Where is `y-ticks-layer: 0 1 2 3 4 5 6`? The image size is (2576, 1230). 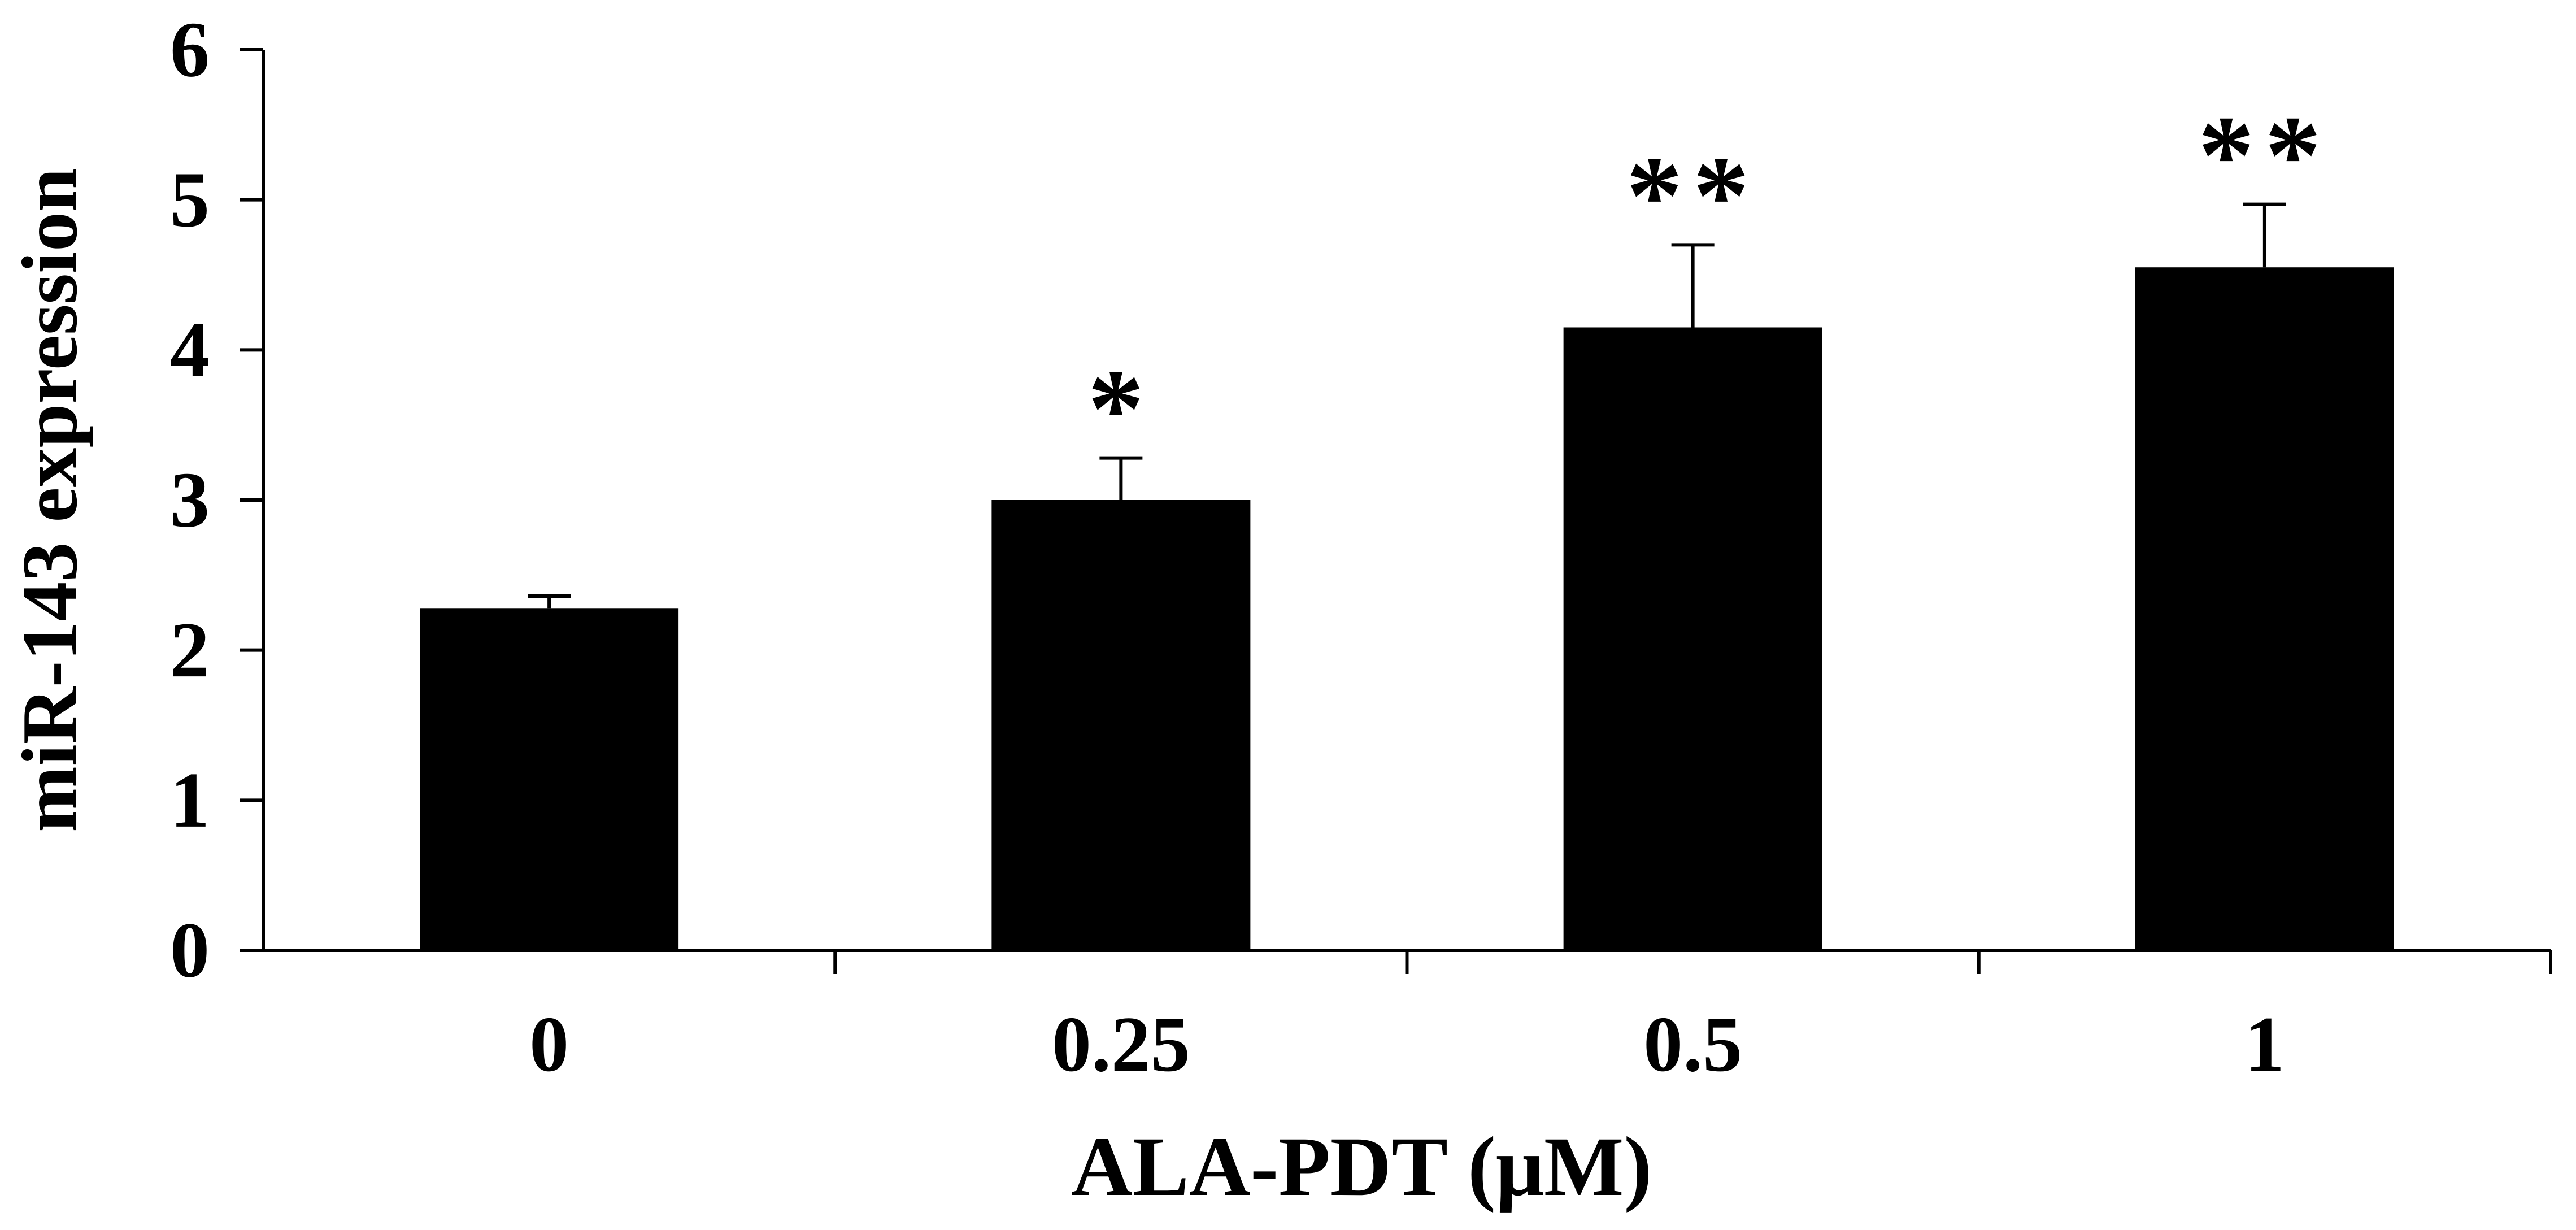
y-ticks-layer: 0 1 2 3 4 5 6 is located at coordinates (216, 500).